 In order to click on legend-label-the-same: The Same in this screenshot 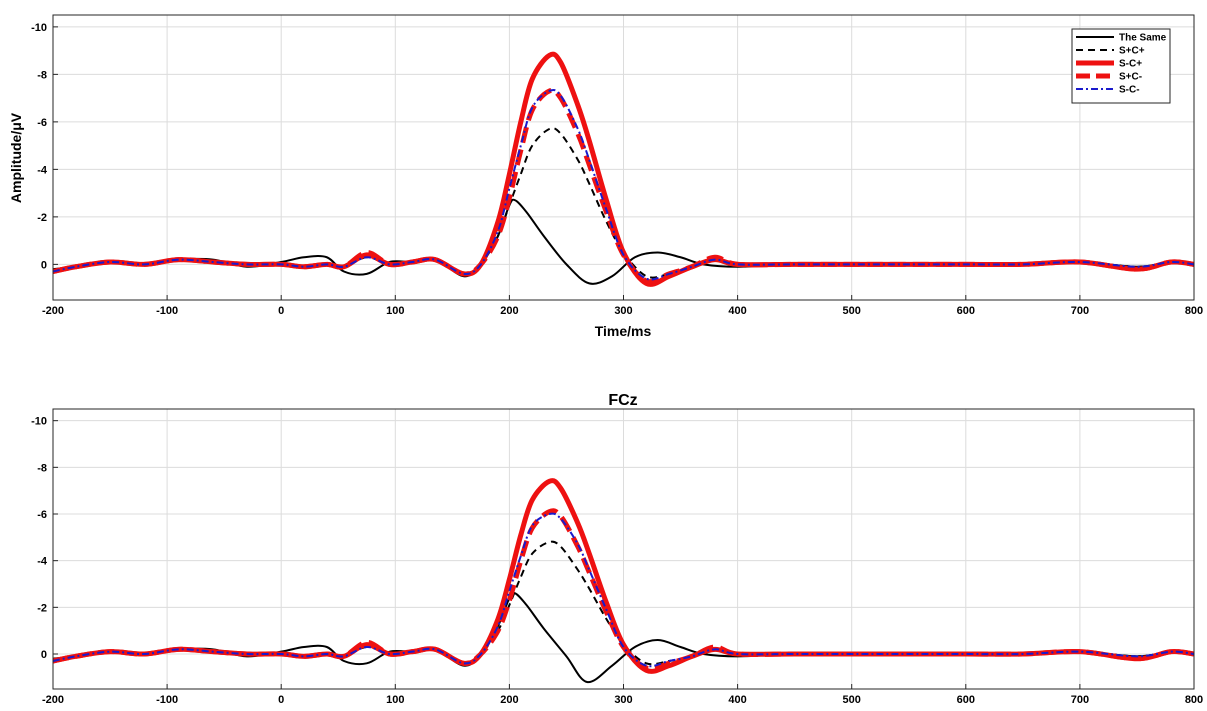, I will do `click(1143, 38)`.